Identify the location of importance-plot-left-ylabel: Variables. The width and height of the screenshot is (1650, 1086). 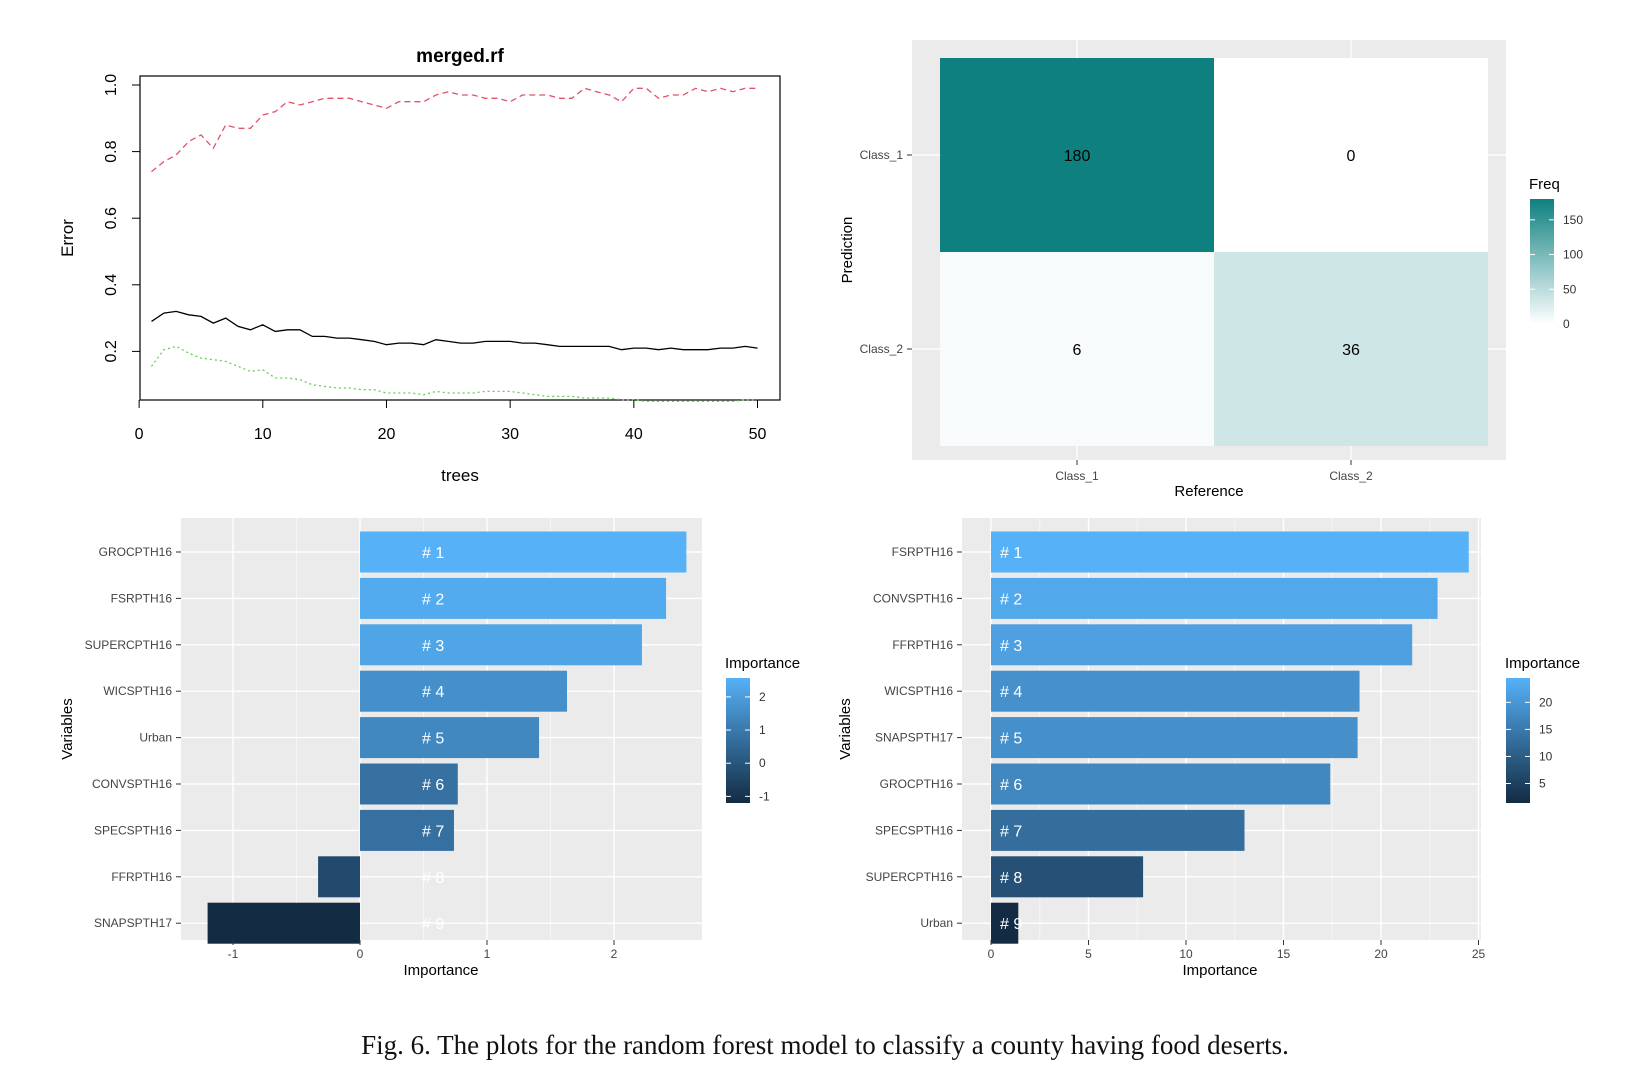
(67, 728).